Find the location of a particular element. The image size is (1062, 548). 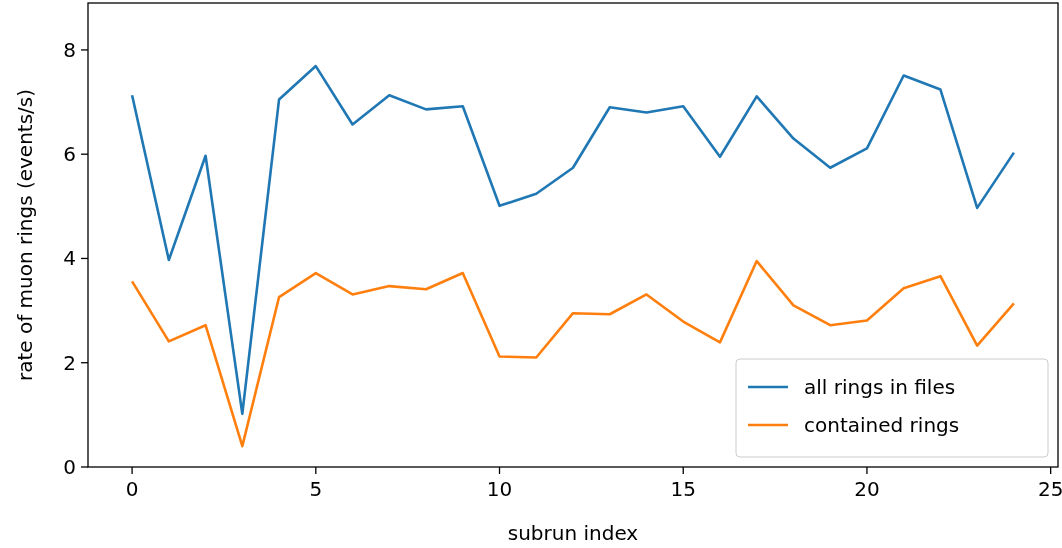

y-tick-label: 2 is located at coordinates (69, 362).